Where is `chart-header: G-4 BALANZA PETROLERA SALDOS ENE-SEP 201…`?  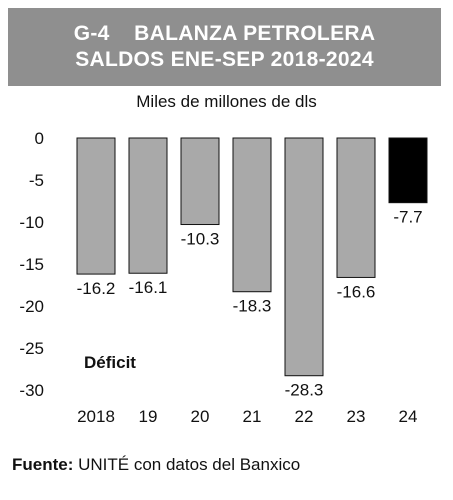
chart-header: G-4 BALANZA PETROLERA SALDOS ENE-SEP 201… is located at coordinates (224, 47).